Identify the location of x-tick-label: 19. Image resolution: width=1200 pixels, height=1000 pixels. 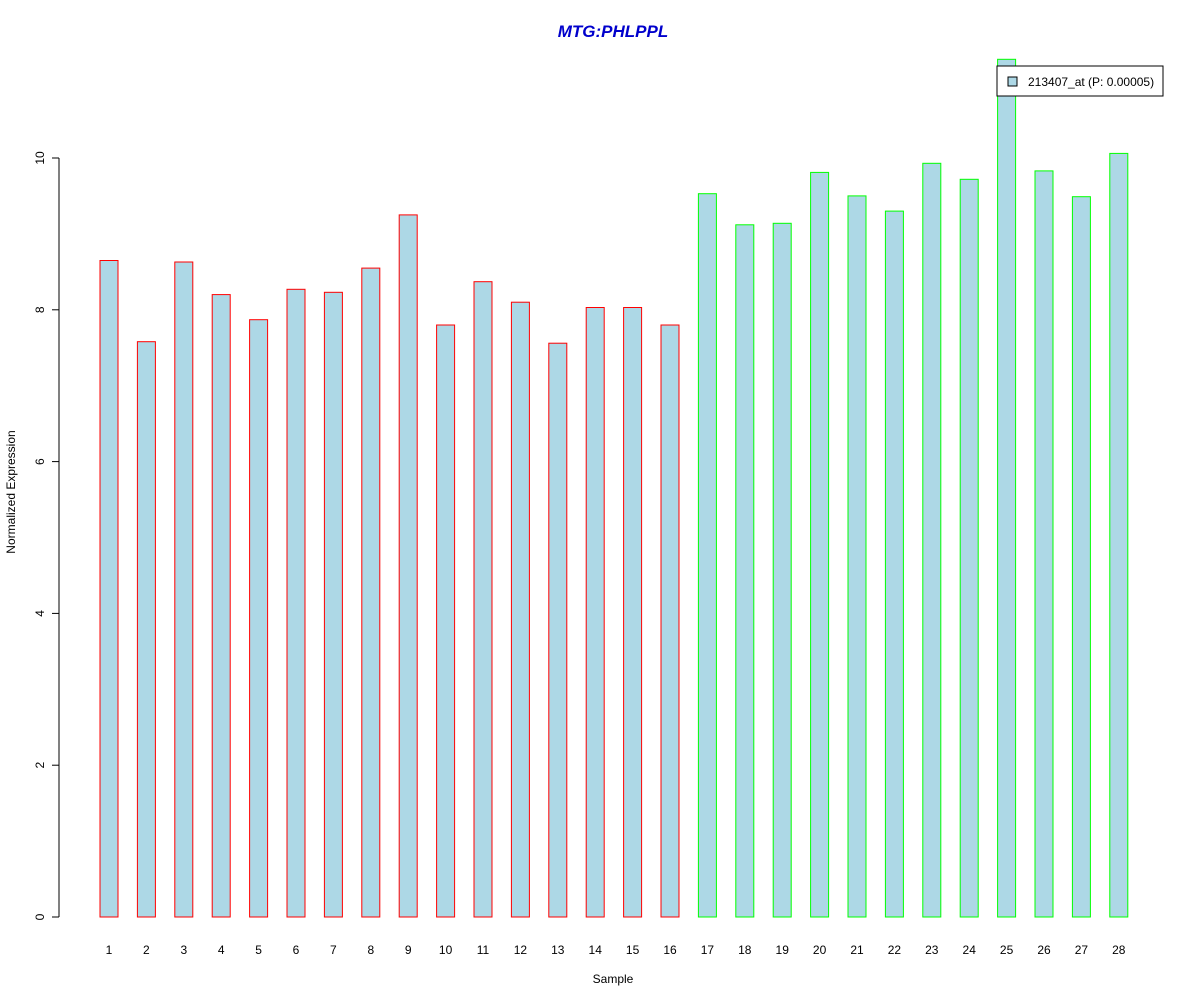
(783, 950).